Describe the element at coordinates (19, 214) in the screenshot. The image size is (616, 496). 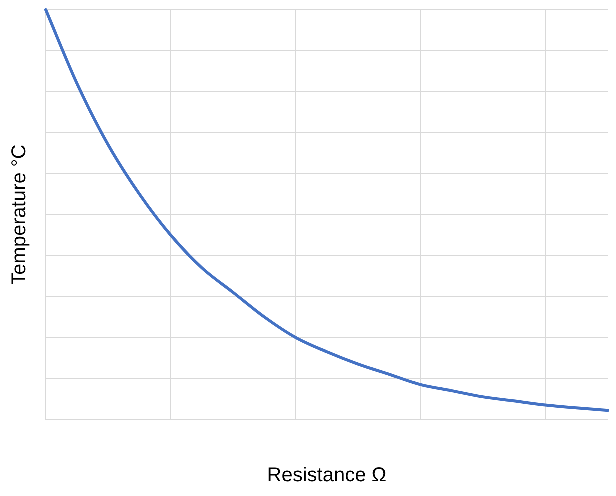
I see `y-axis-title: Temperature °C` at that location.